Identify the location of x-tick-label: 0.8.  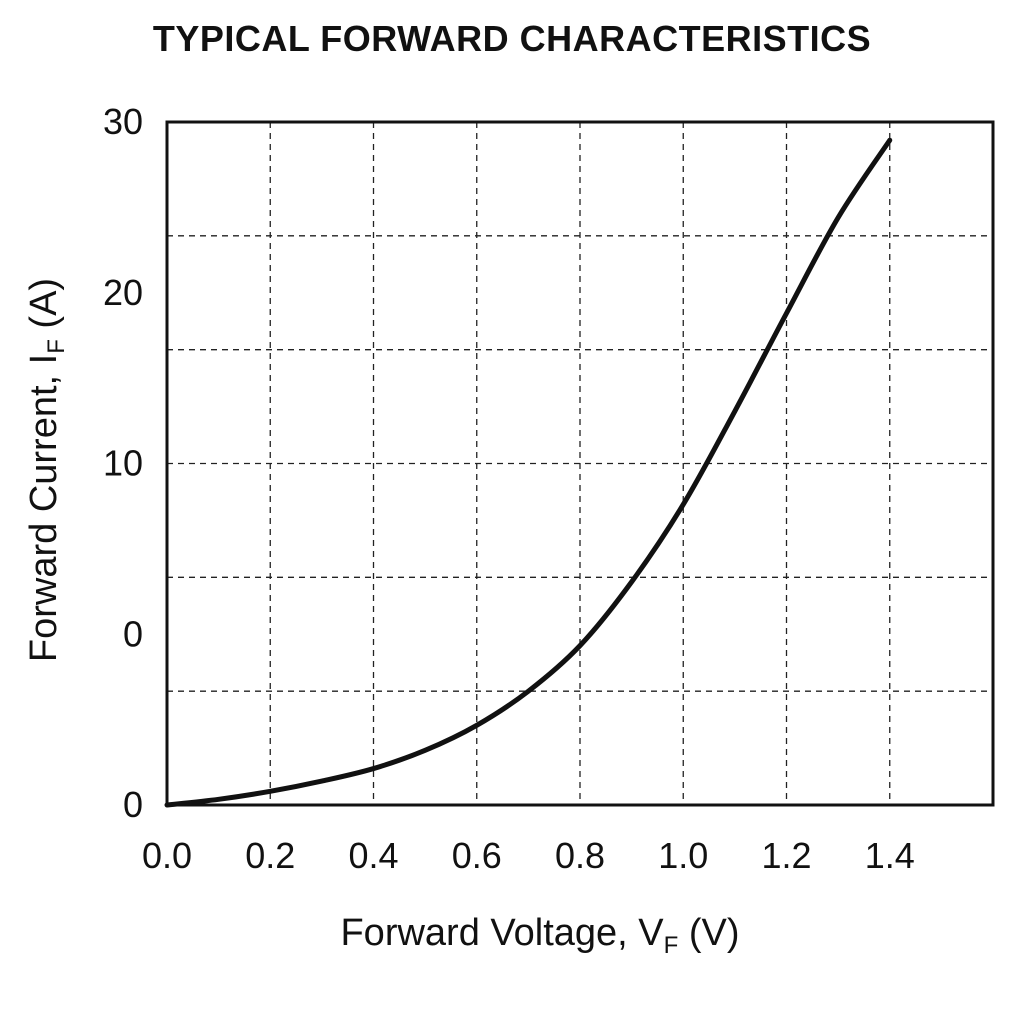
(580, 855).